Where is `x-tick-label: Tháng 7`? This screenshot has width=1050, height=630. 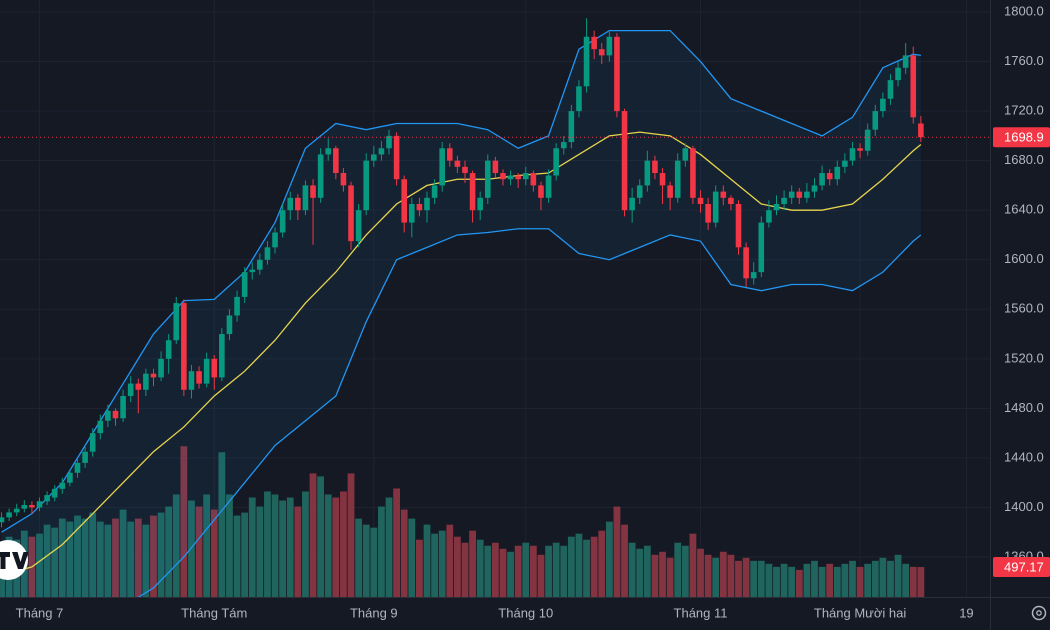
x-tick-label: Tháng 7 is located at coordinates (40, 612).